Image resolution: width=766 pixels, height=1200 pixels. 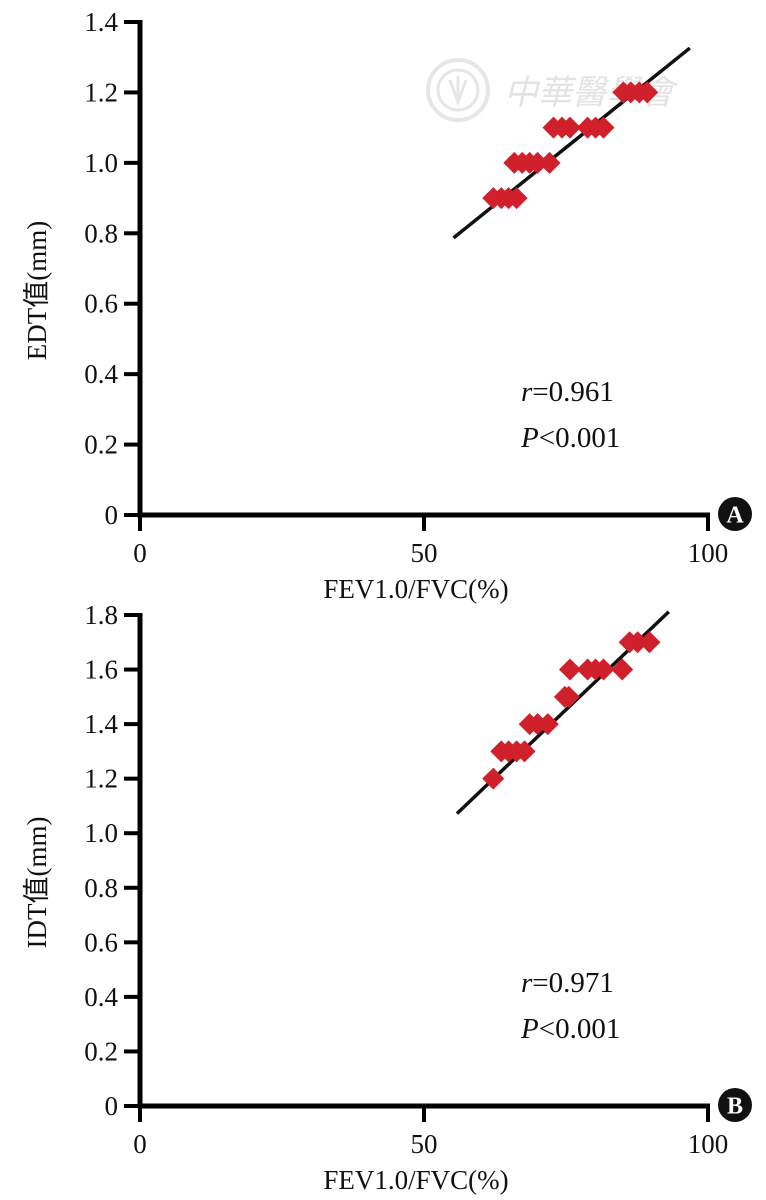 What do you see at coordinates (529, 1029) in the screenshot?
I see `chart-b-p-symbol: P` at bounding box center [529, 1029].